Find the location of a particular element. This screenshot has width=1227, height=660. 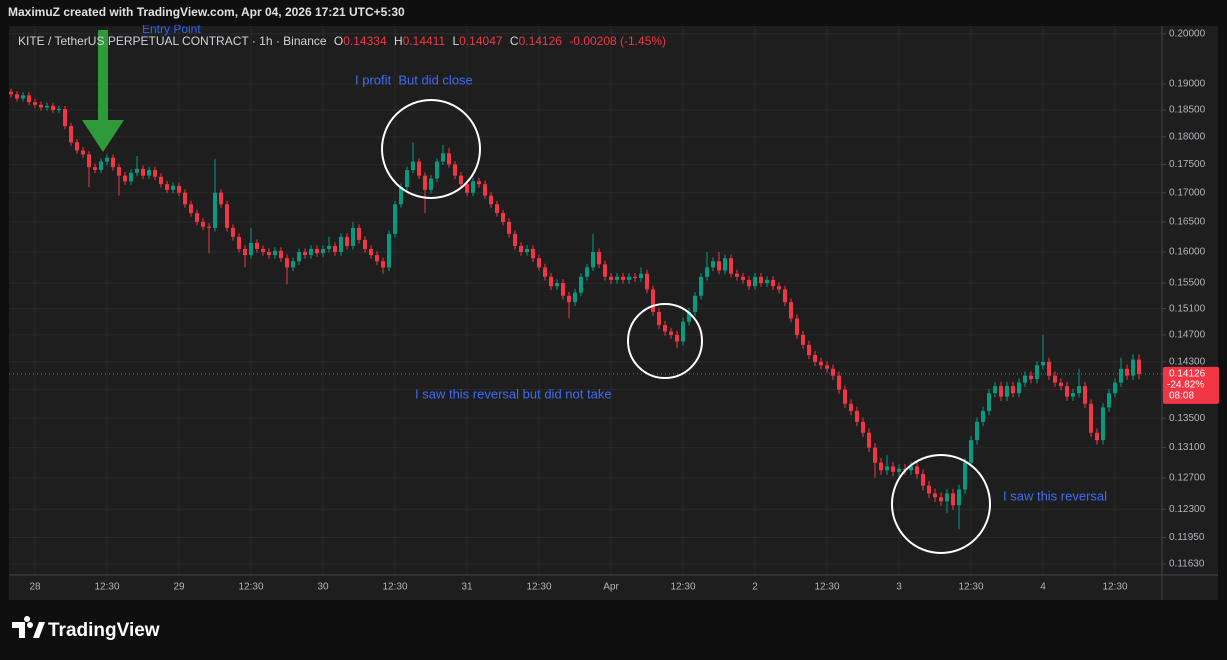

x-tick-label: 29 is located at coordinates (179, 587).